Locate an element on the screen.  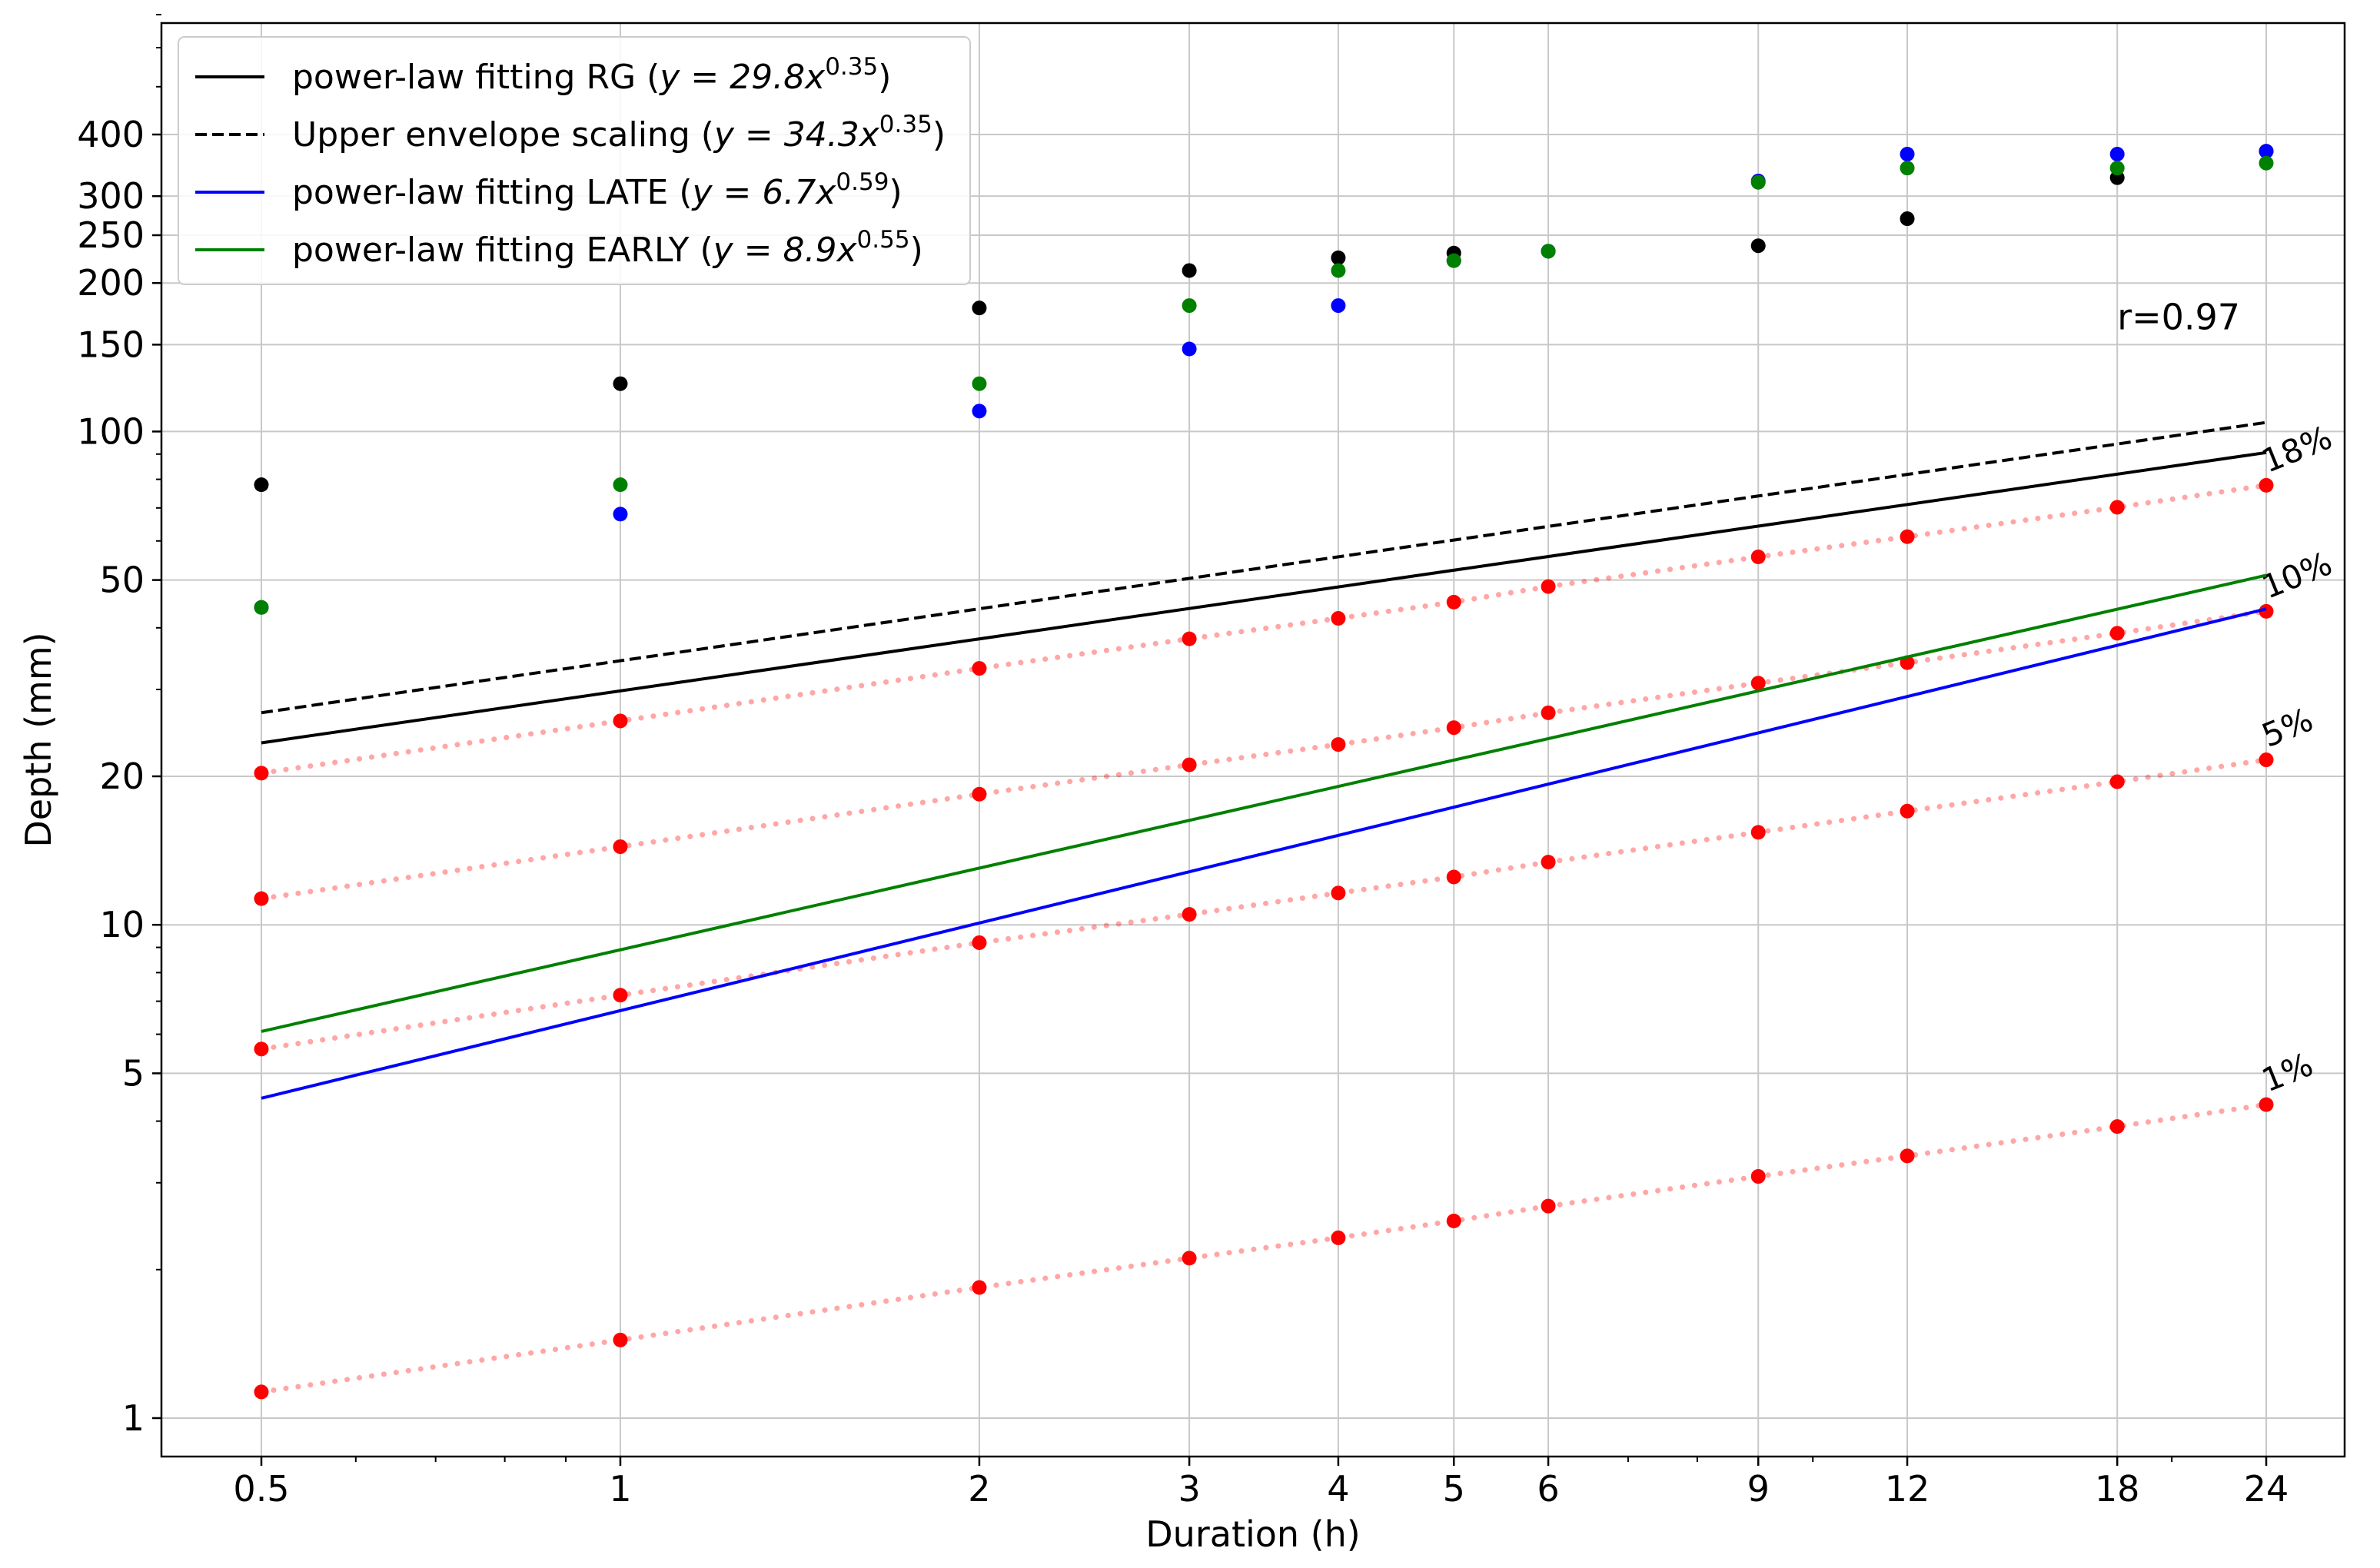
annotations: r=0.97 is located at coordinates (2178, 316).